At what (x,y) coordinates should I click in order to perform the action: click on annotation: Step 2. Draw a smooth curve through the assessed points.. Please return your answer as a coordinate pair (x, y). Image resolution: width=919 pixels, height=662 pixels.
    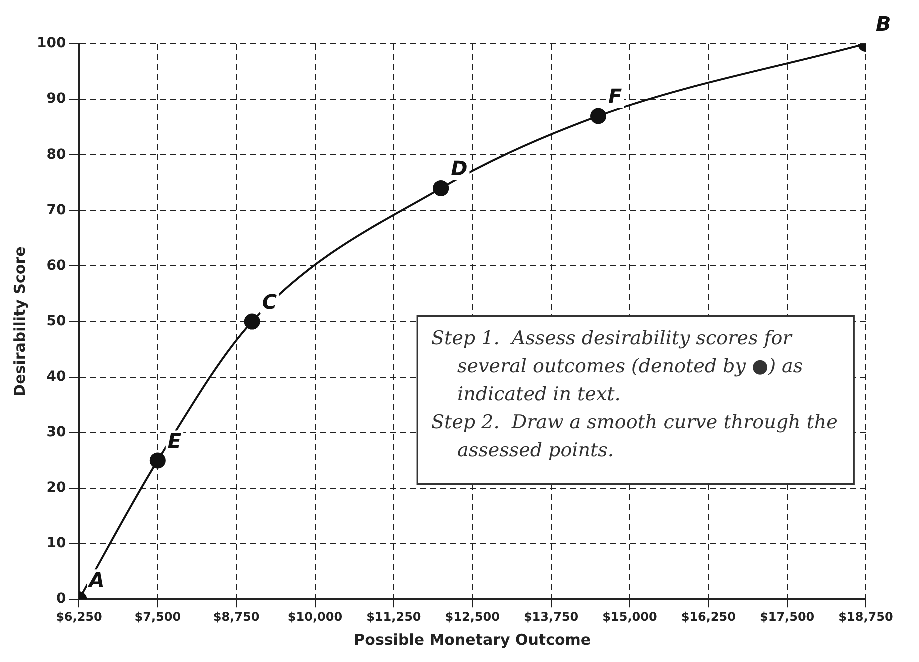
    Looking at the image, I should click on (635, 437).